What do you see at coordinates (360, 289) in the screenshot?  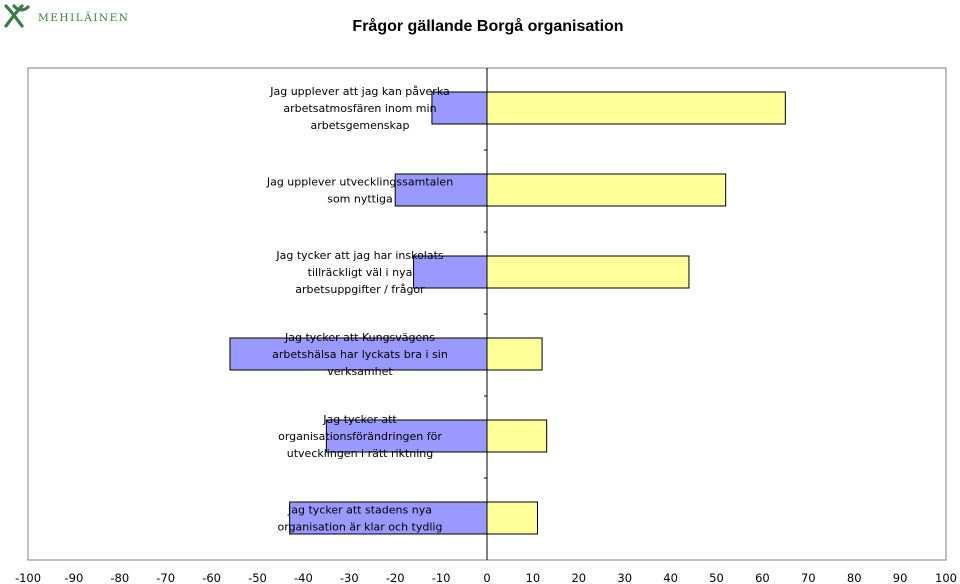 I see `category-label-line: arbetsuppgifter / frågor` at bounding box center [360, 289].